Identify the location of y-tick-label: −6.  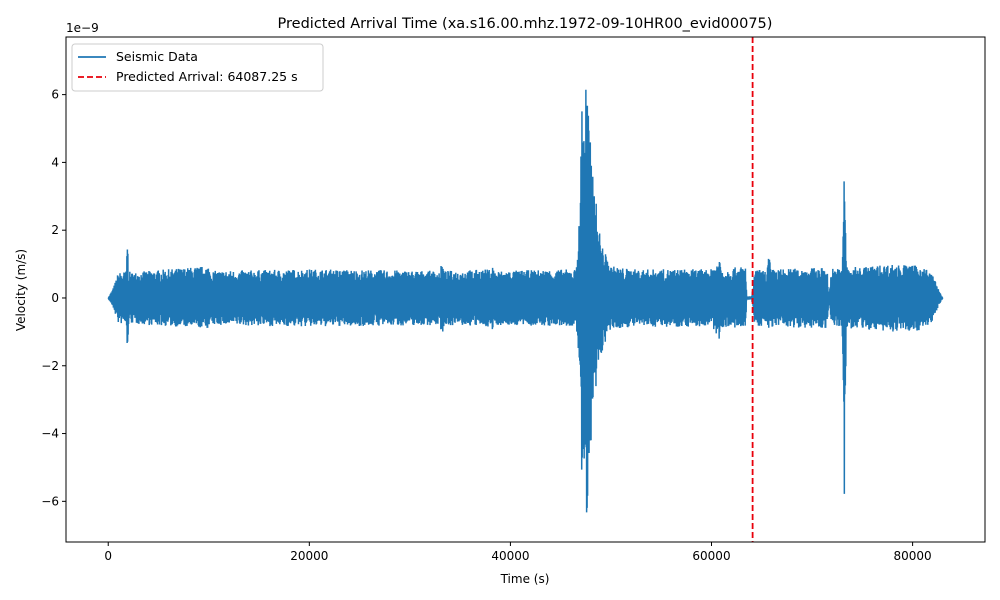
(50, 501).